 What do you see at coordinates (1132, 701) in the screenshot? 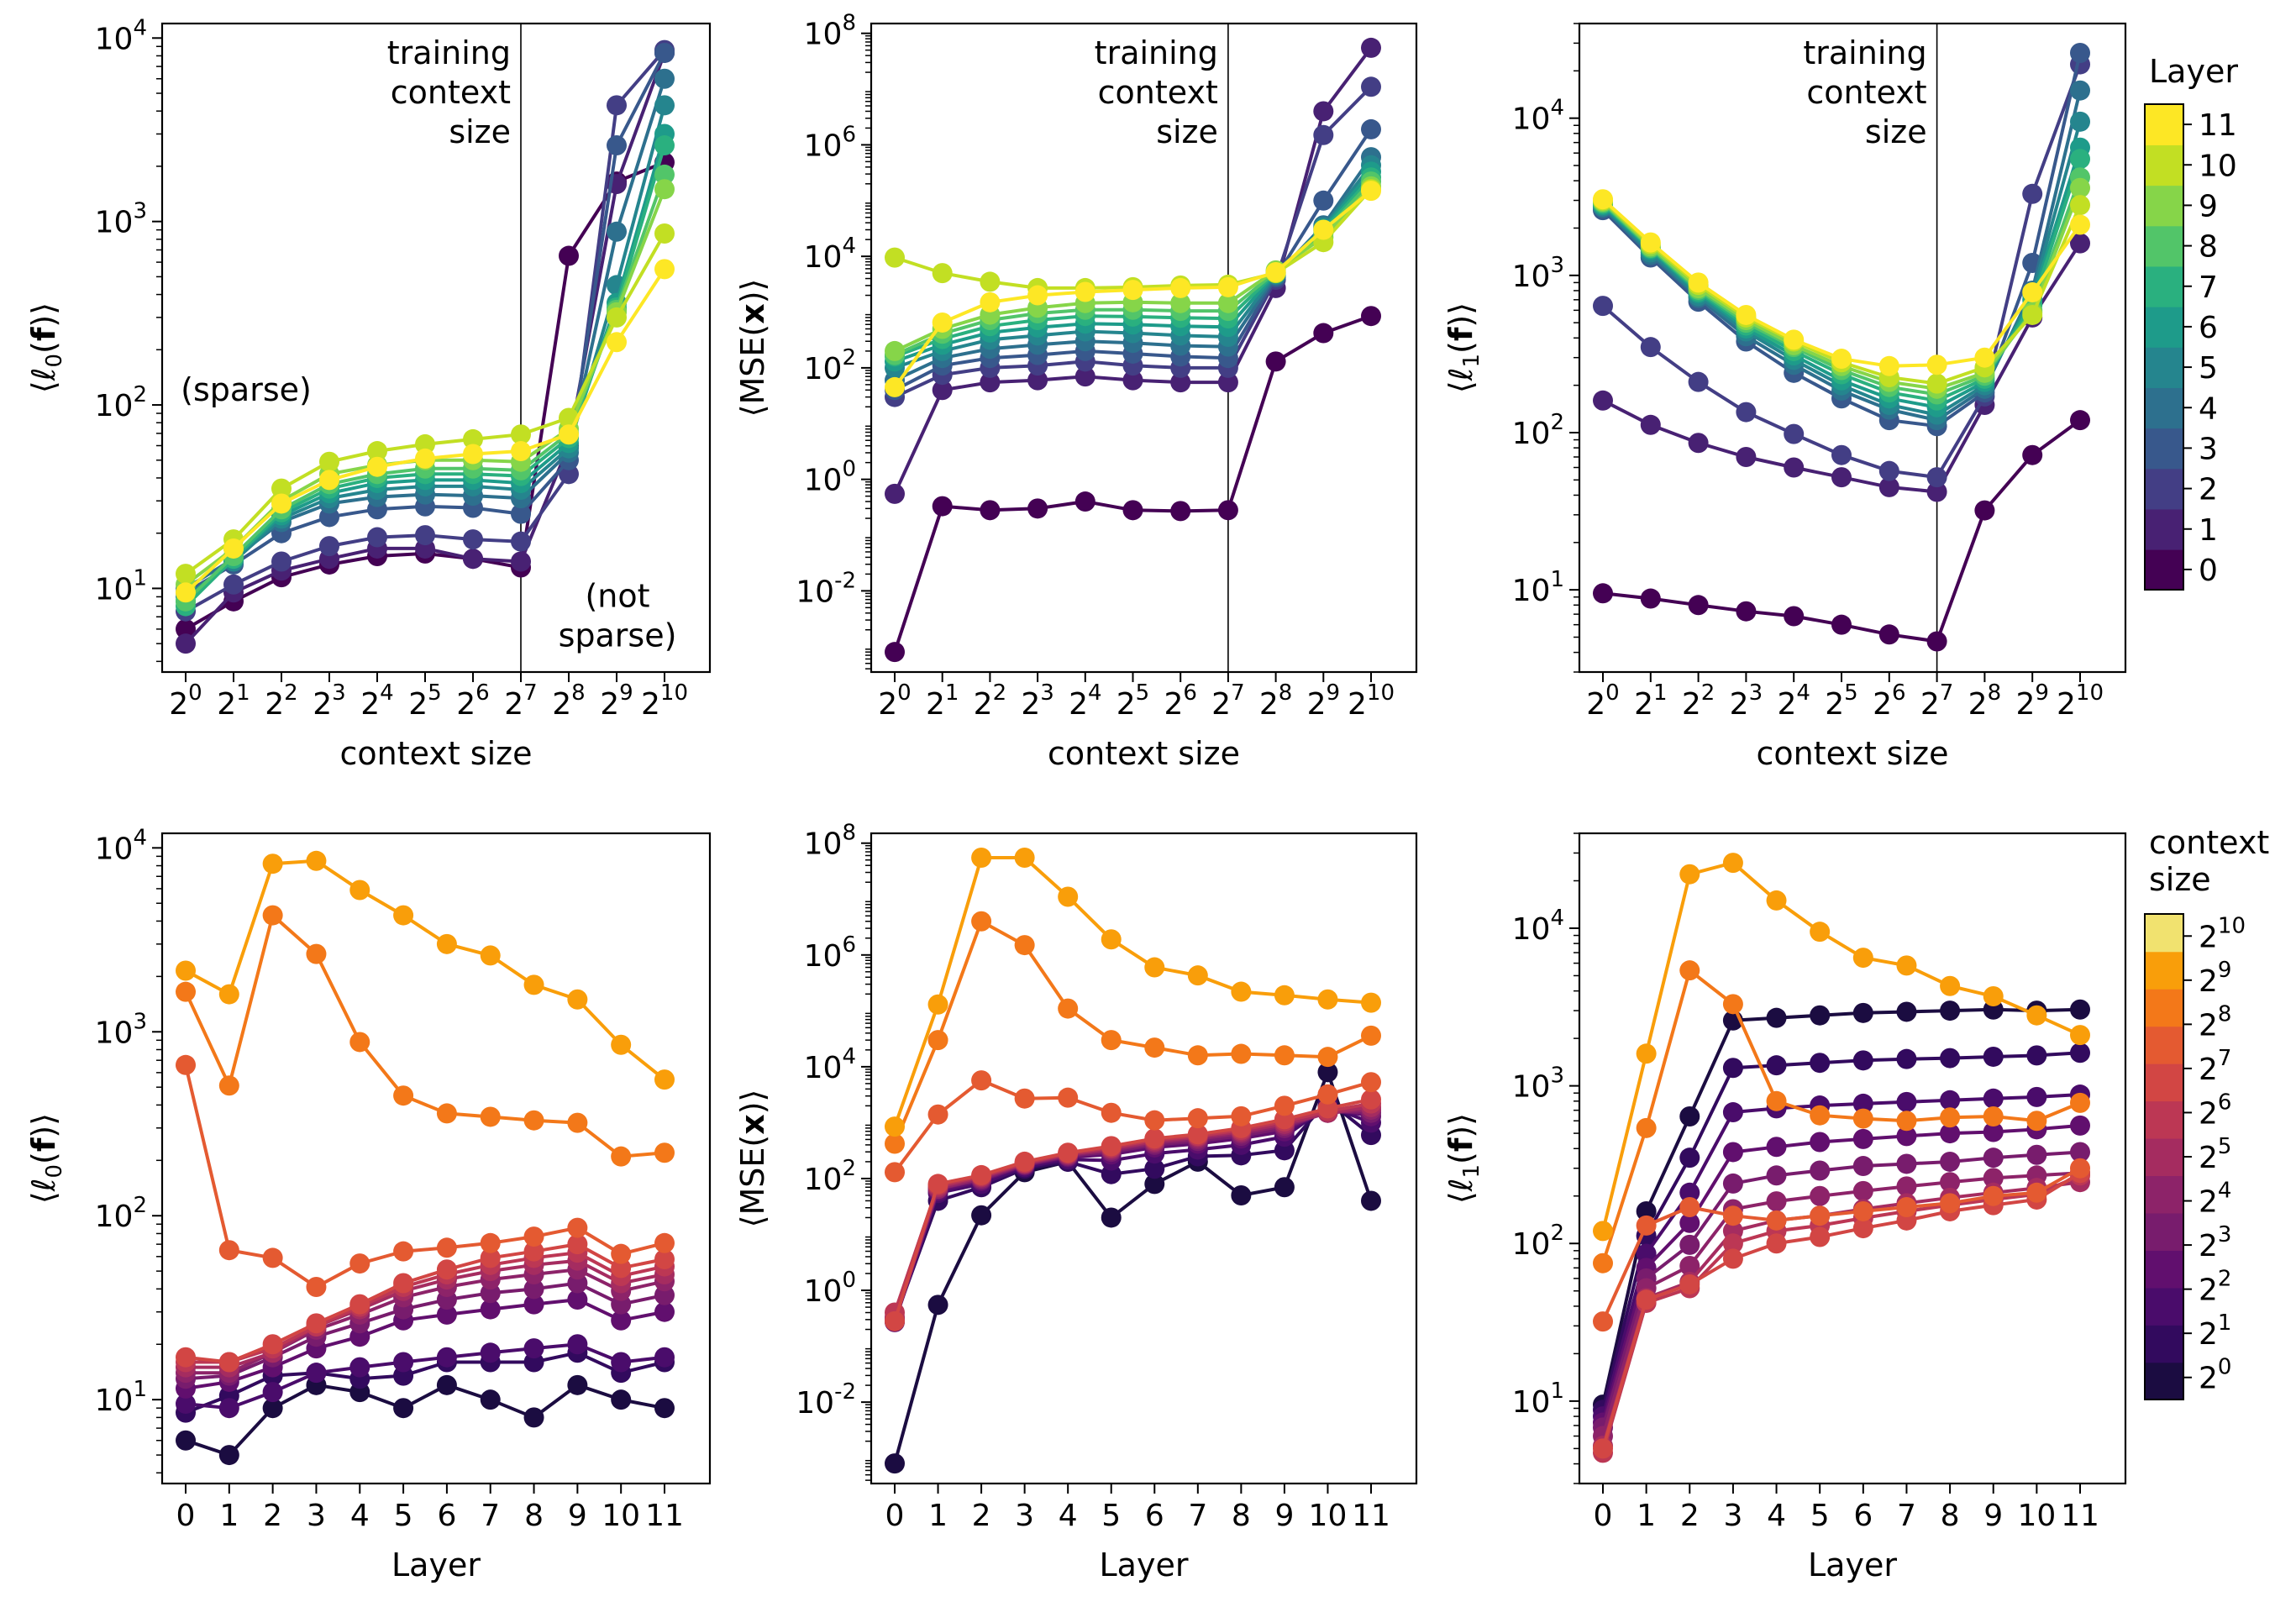
I see `x-tick-label: 25` at bounding box center [1132, 701].